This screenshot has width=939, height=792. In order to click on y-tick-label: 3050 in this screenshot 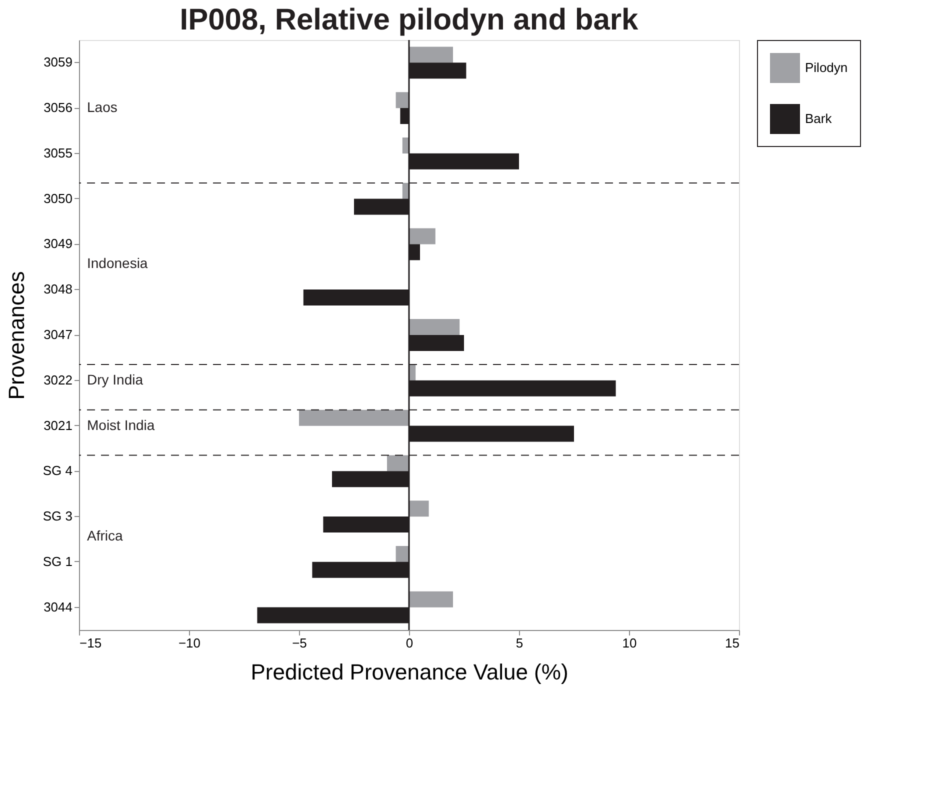, I will do `click(58, 198)`.